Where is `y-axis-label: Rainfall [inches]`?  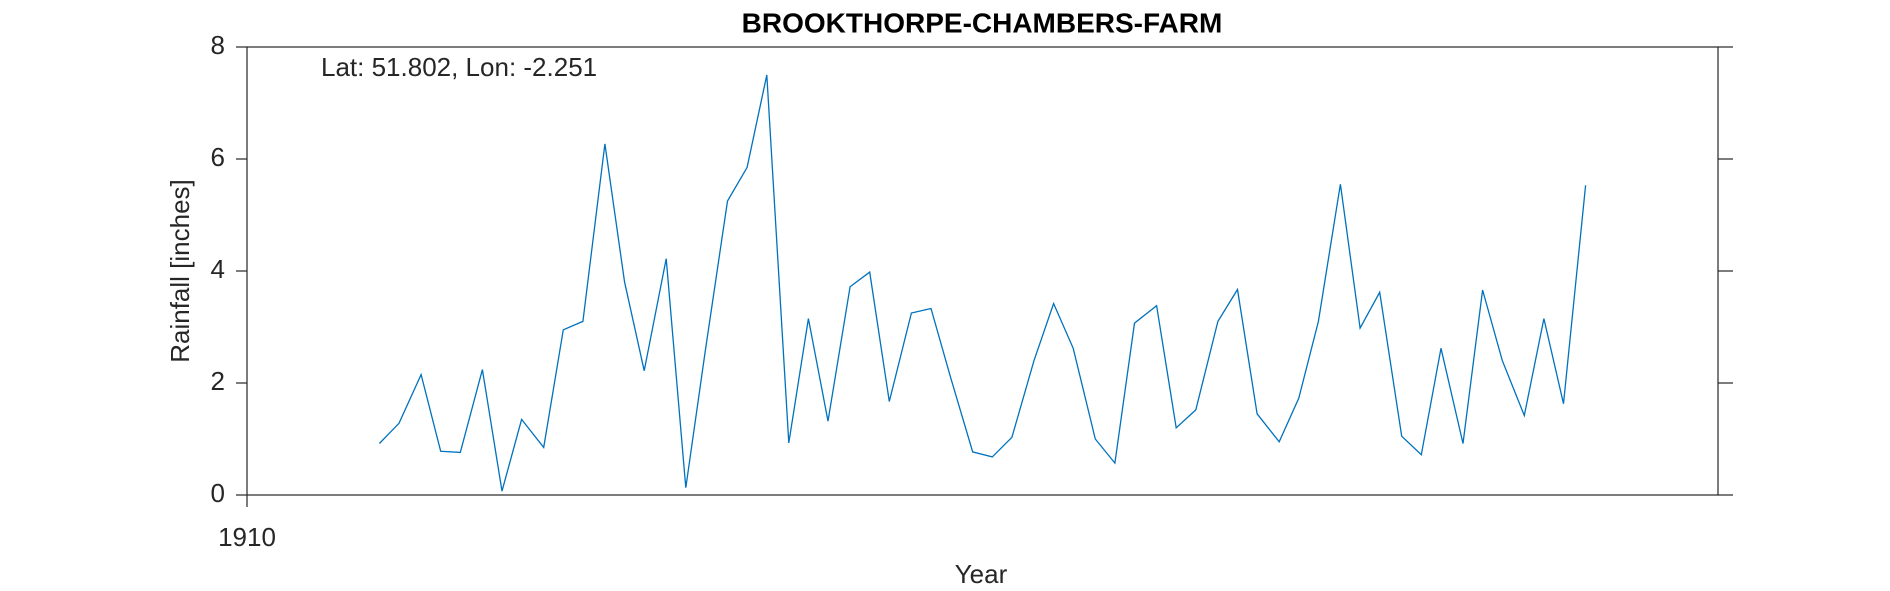
y-axis-label: Rainfall [inches] is located at coordinates (180, 271).